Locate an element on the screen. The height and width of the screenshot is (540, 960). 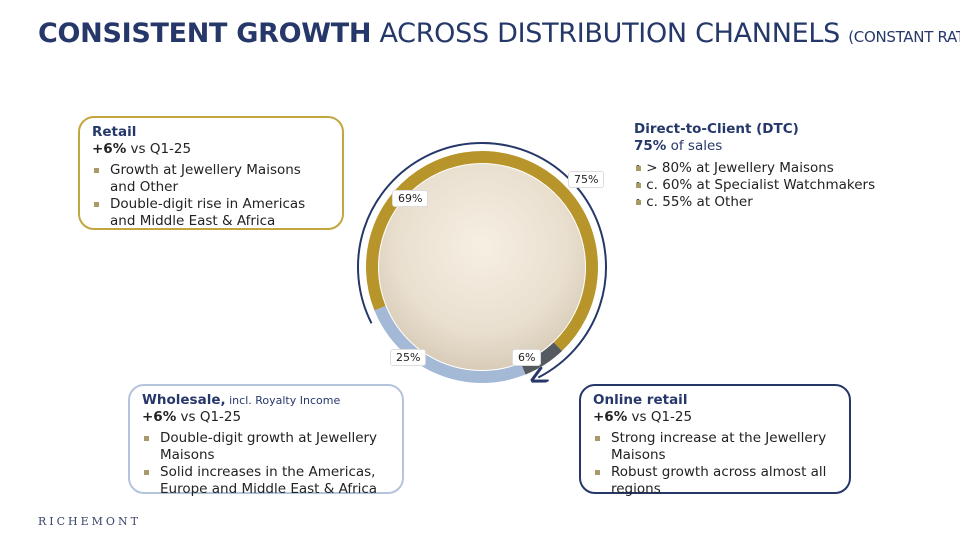
bullet: Growth at Jewellery Maisons and Other is located at coordinates (211, 179).